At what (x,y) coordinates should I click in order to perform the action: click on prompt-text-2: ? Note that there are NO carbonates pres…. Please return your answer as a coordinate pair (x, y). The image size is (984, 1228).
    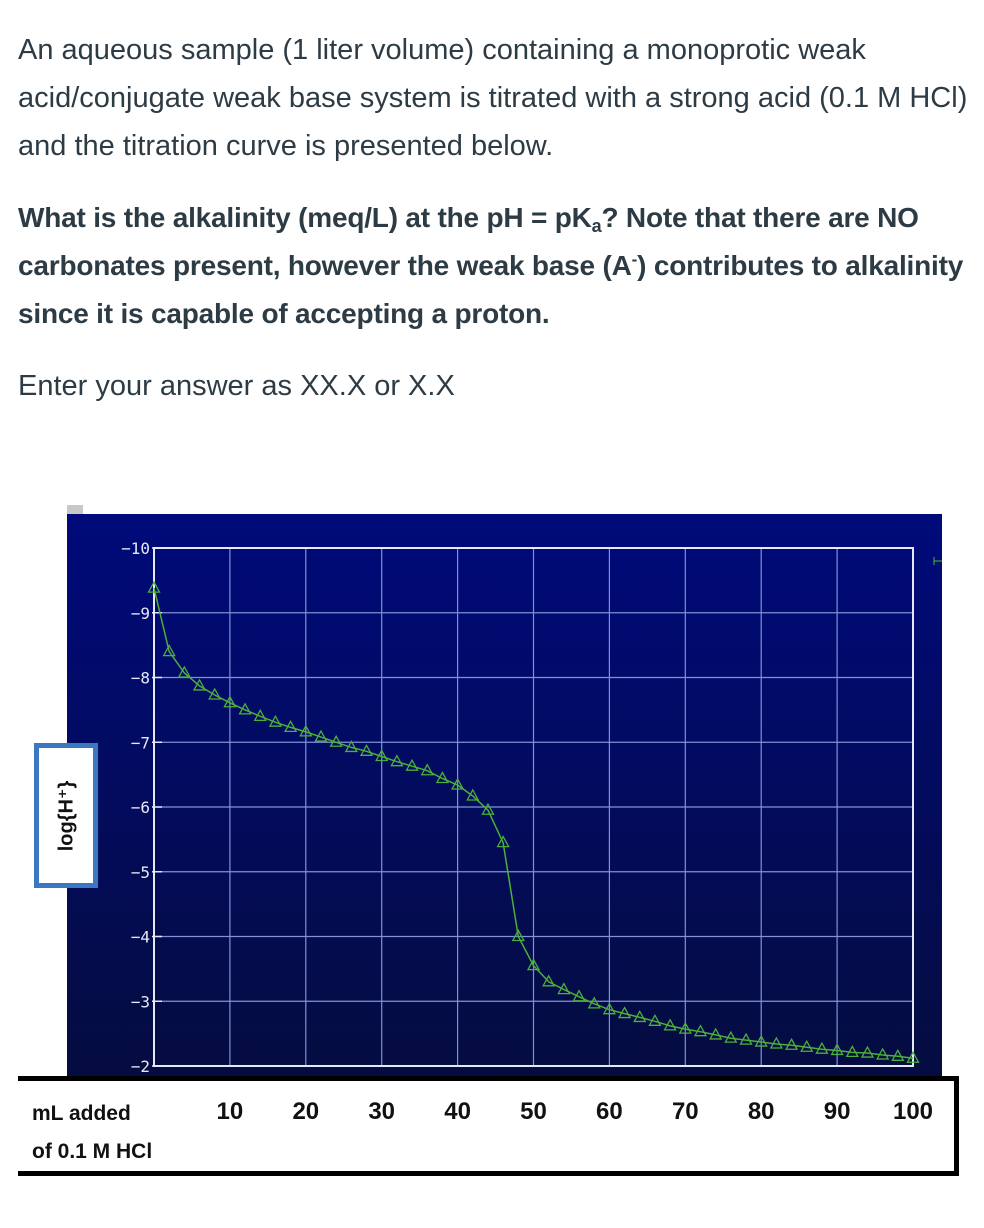
    Looking at the image, I should click on (468, 241).